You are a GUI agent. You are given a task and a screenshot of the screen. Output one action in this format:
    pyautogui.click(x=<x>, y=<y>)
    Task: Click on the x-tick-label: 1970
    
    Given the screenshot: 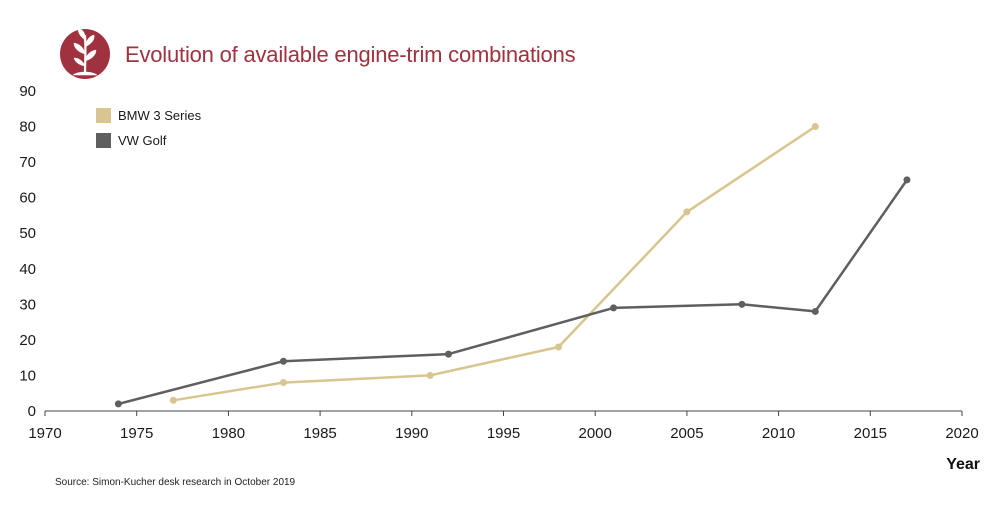 What is the action you would take?
    pyautogui.click(x=44, y=433)
    